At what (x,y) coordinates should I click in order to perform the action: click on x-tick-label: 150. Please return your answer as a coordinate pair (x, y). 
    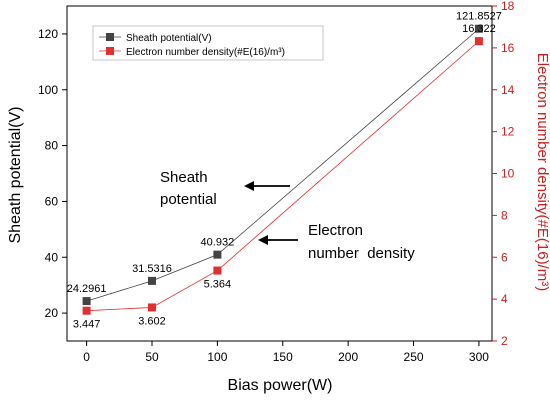
    Looking at the image, I should click on (283, 357).